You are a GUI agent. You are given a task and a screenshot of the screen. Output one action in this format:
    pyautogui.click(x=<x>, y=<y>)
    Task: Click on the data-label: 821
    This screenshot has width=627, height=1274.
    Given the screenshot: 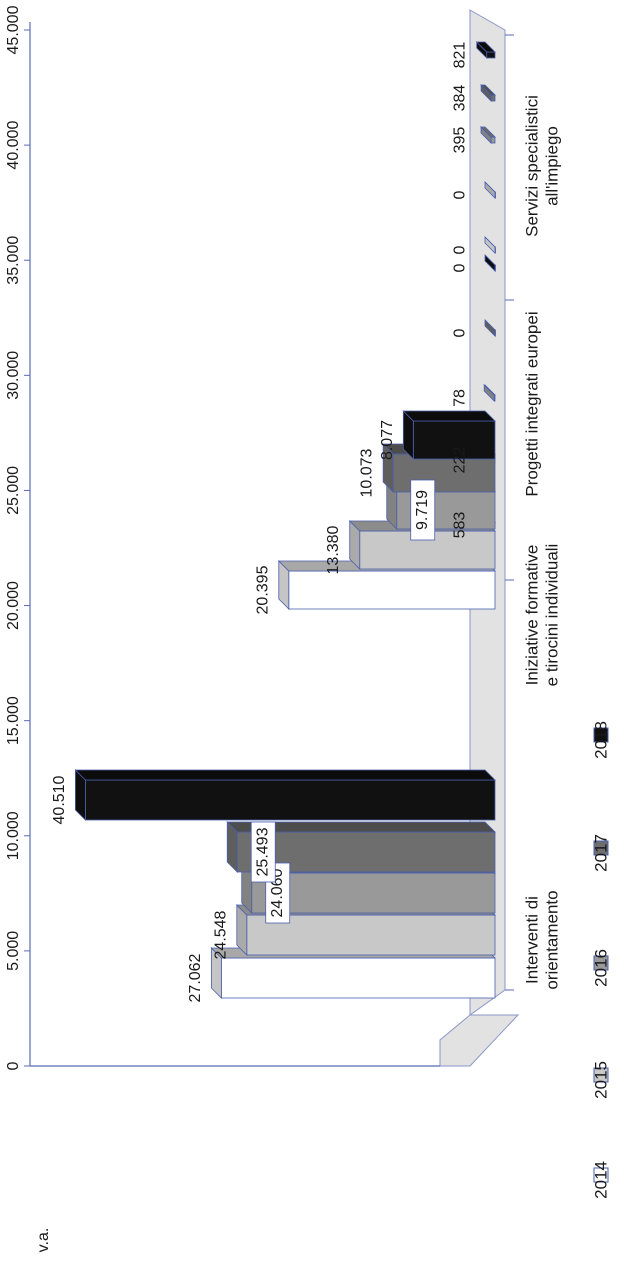 What is the action you would take?
    pyautogui.click(x=460, y=55)
    